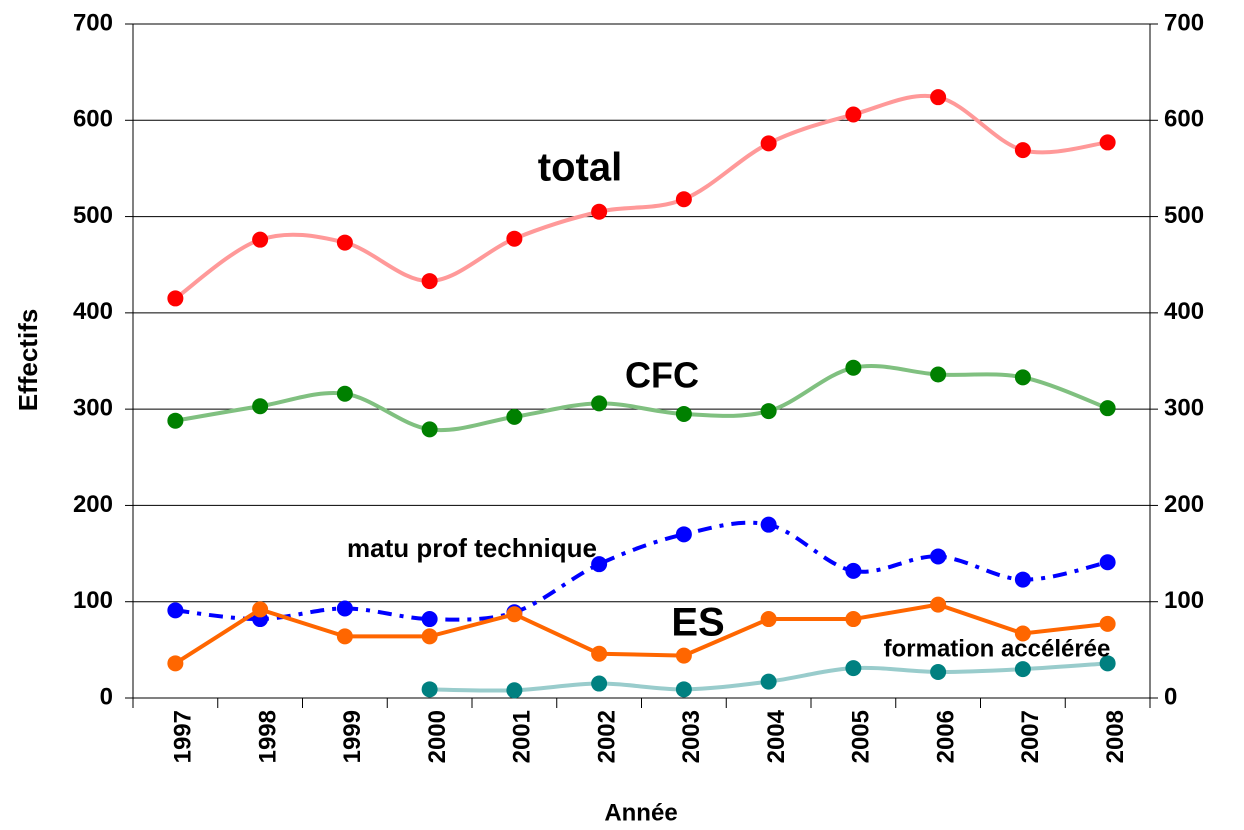  What do you see at coordinates (472, 548) in the screenshot?
I see `series-label: matu prof technique` at bounding box center [472, 548].